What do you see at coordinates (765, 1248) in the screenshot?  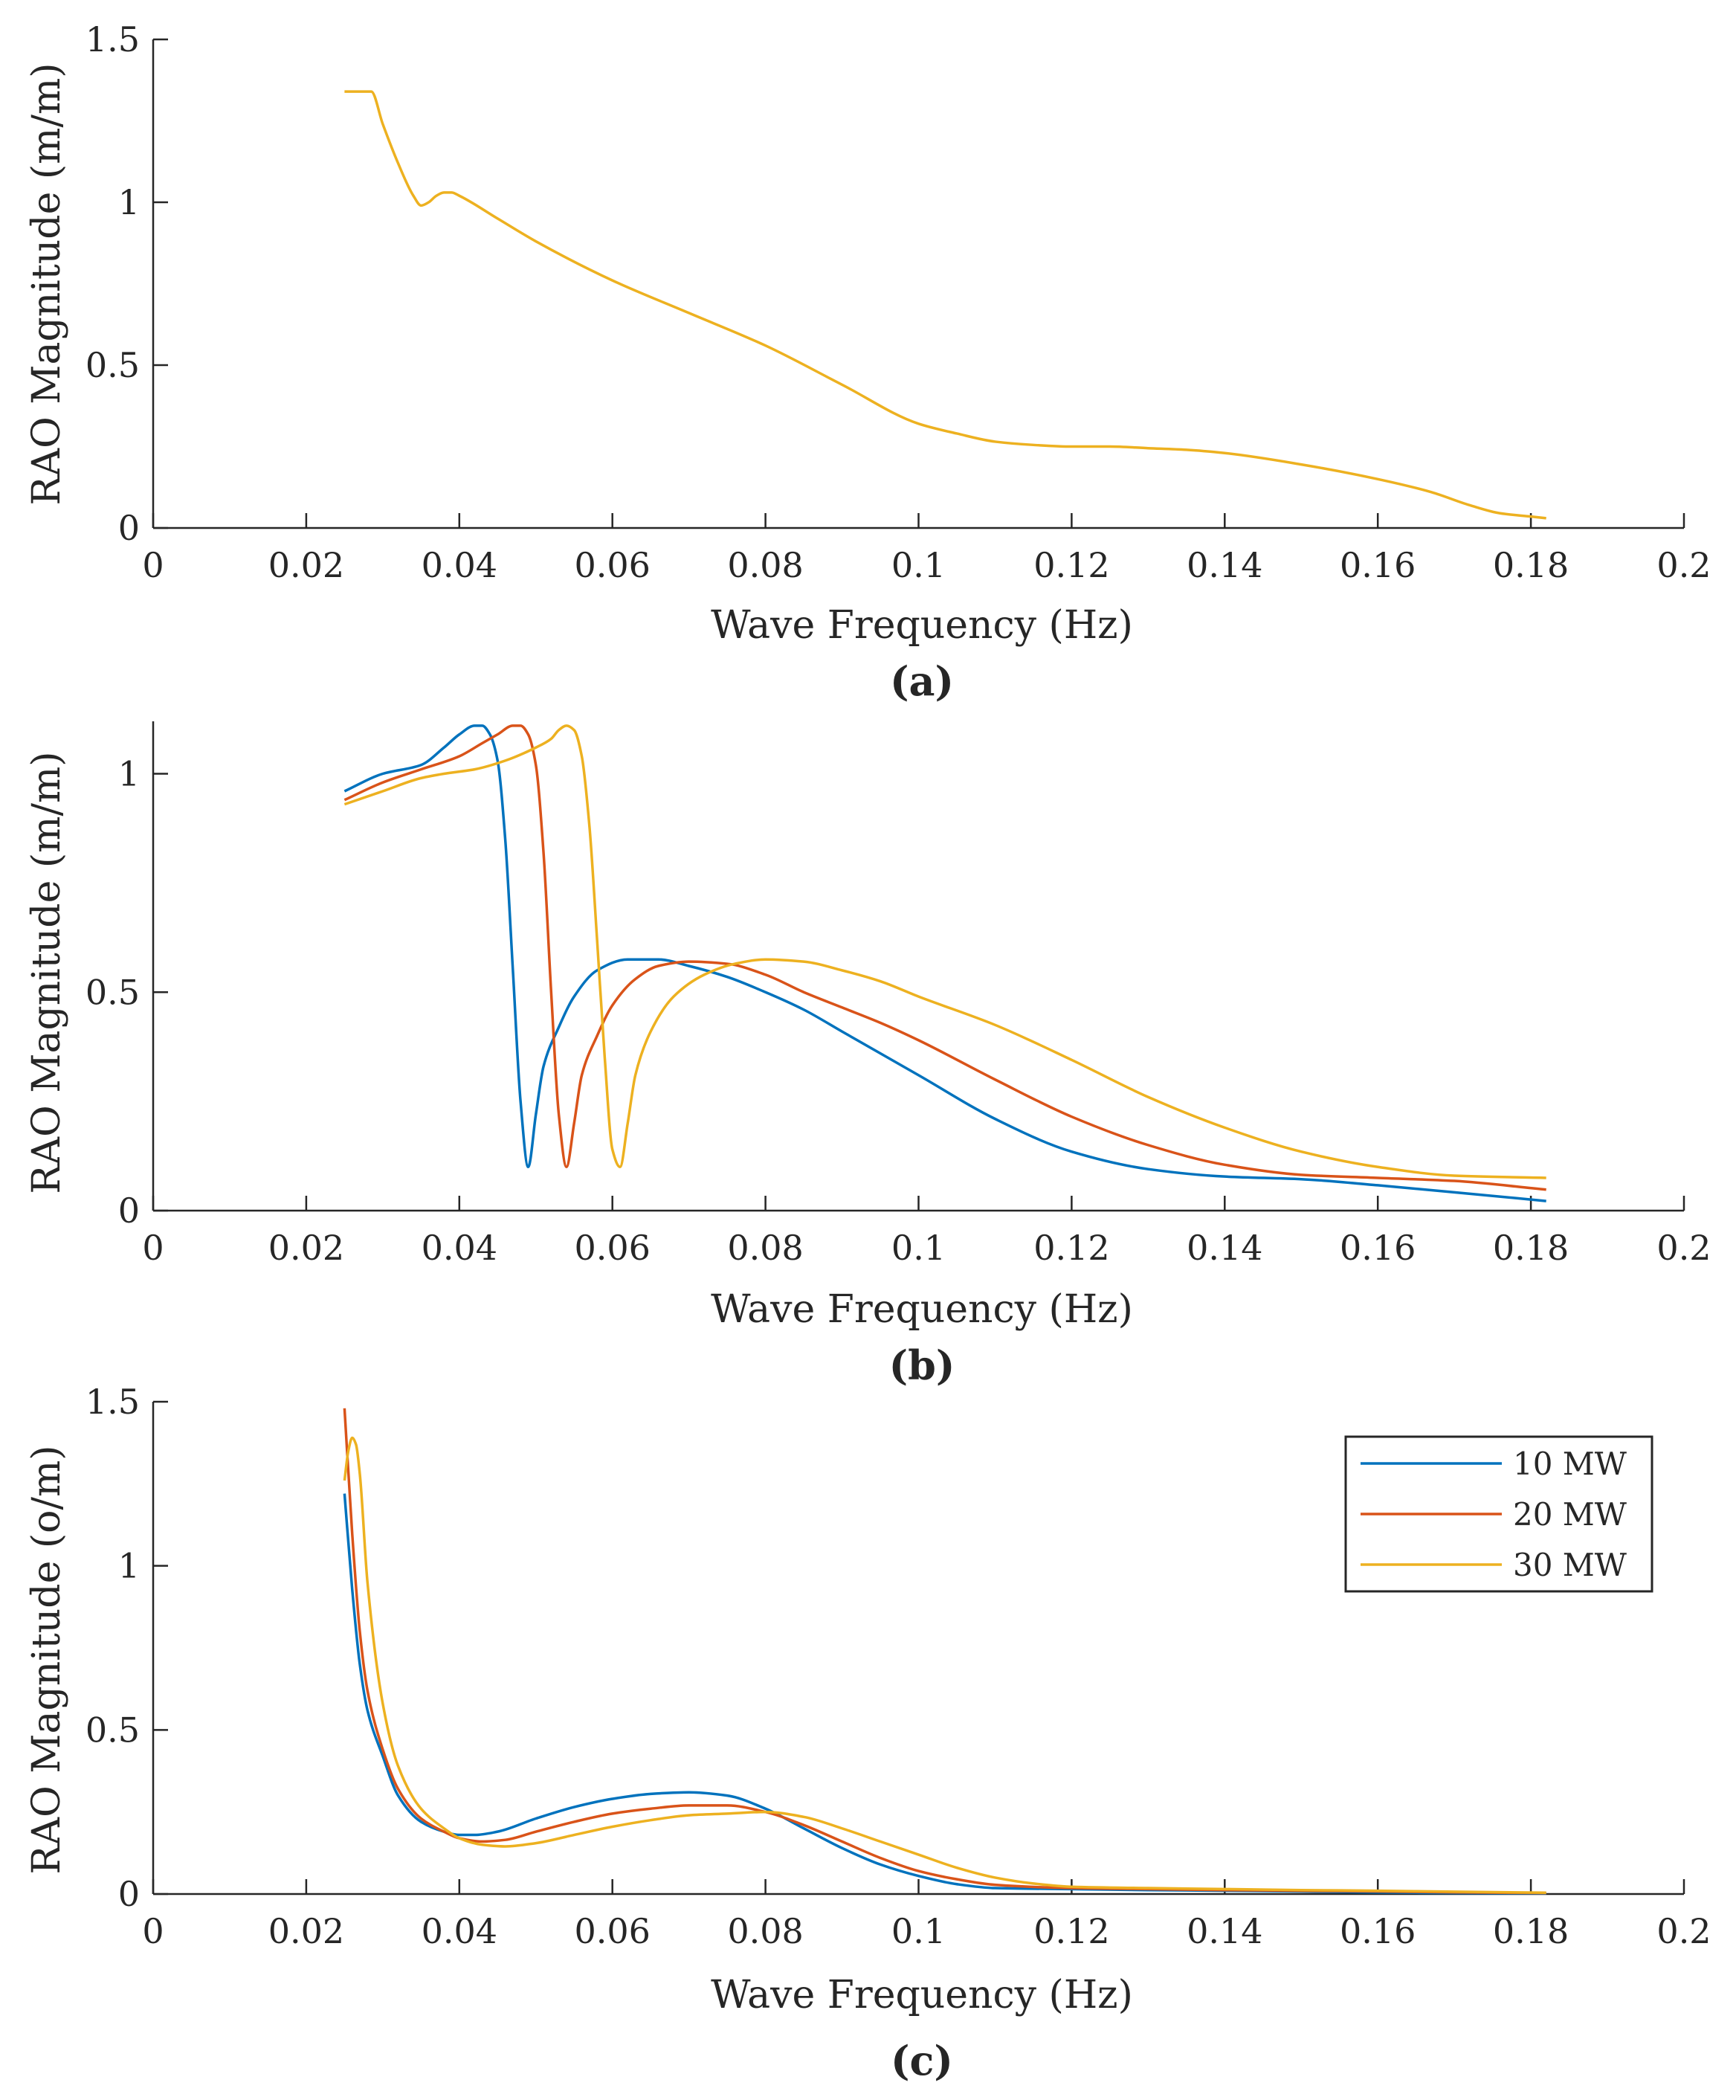 I see `x-tick-label-b: 0.08` at bounding box center [765, 1248].